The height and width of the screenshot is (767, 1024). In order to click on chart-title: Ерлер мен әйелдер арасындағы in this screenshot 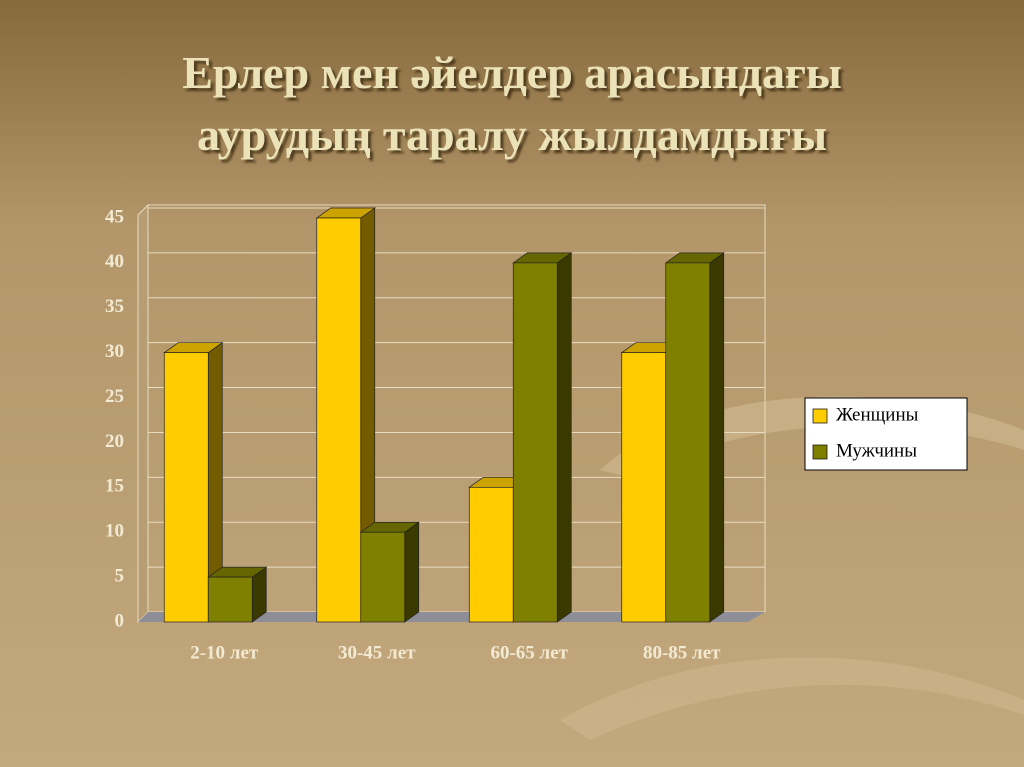, I will do `click(512, 72)`.